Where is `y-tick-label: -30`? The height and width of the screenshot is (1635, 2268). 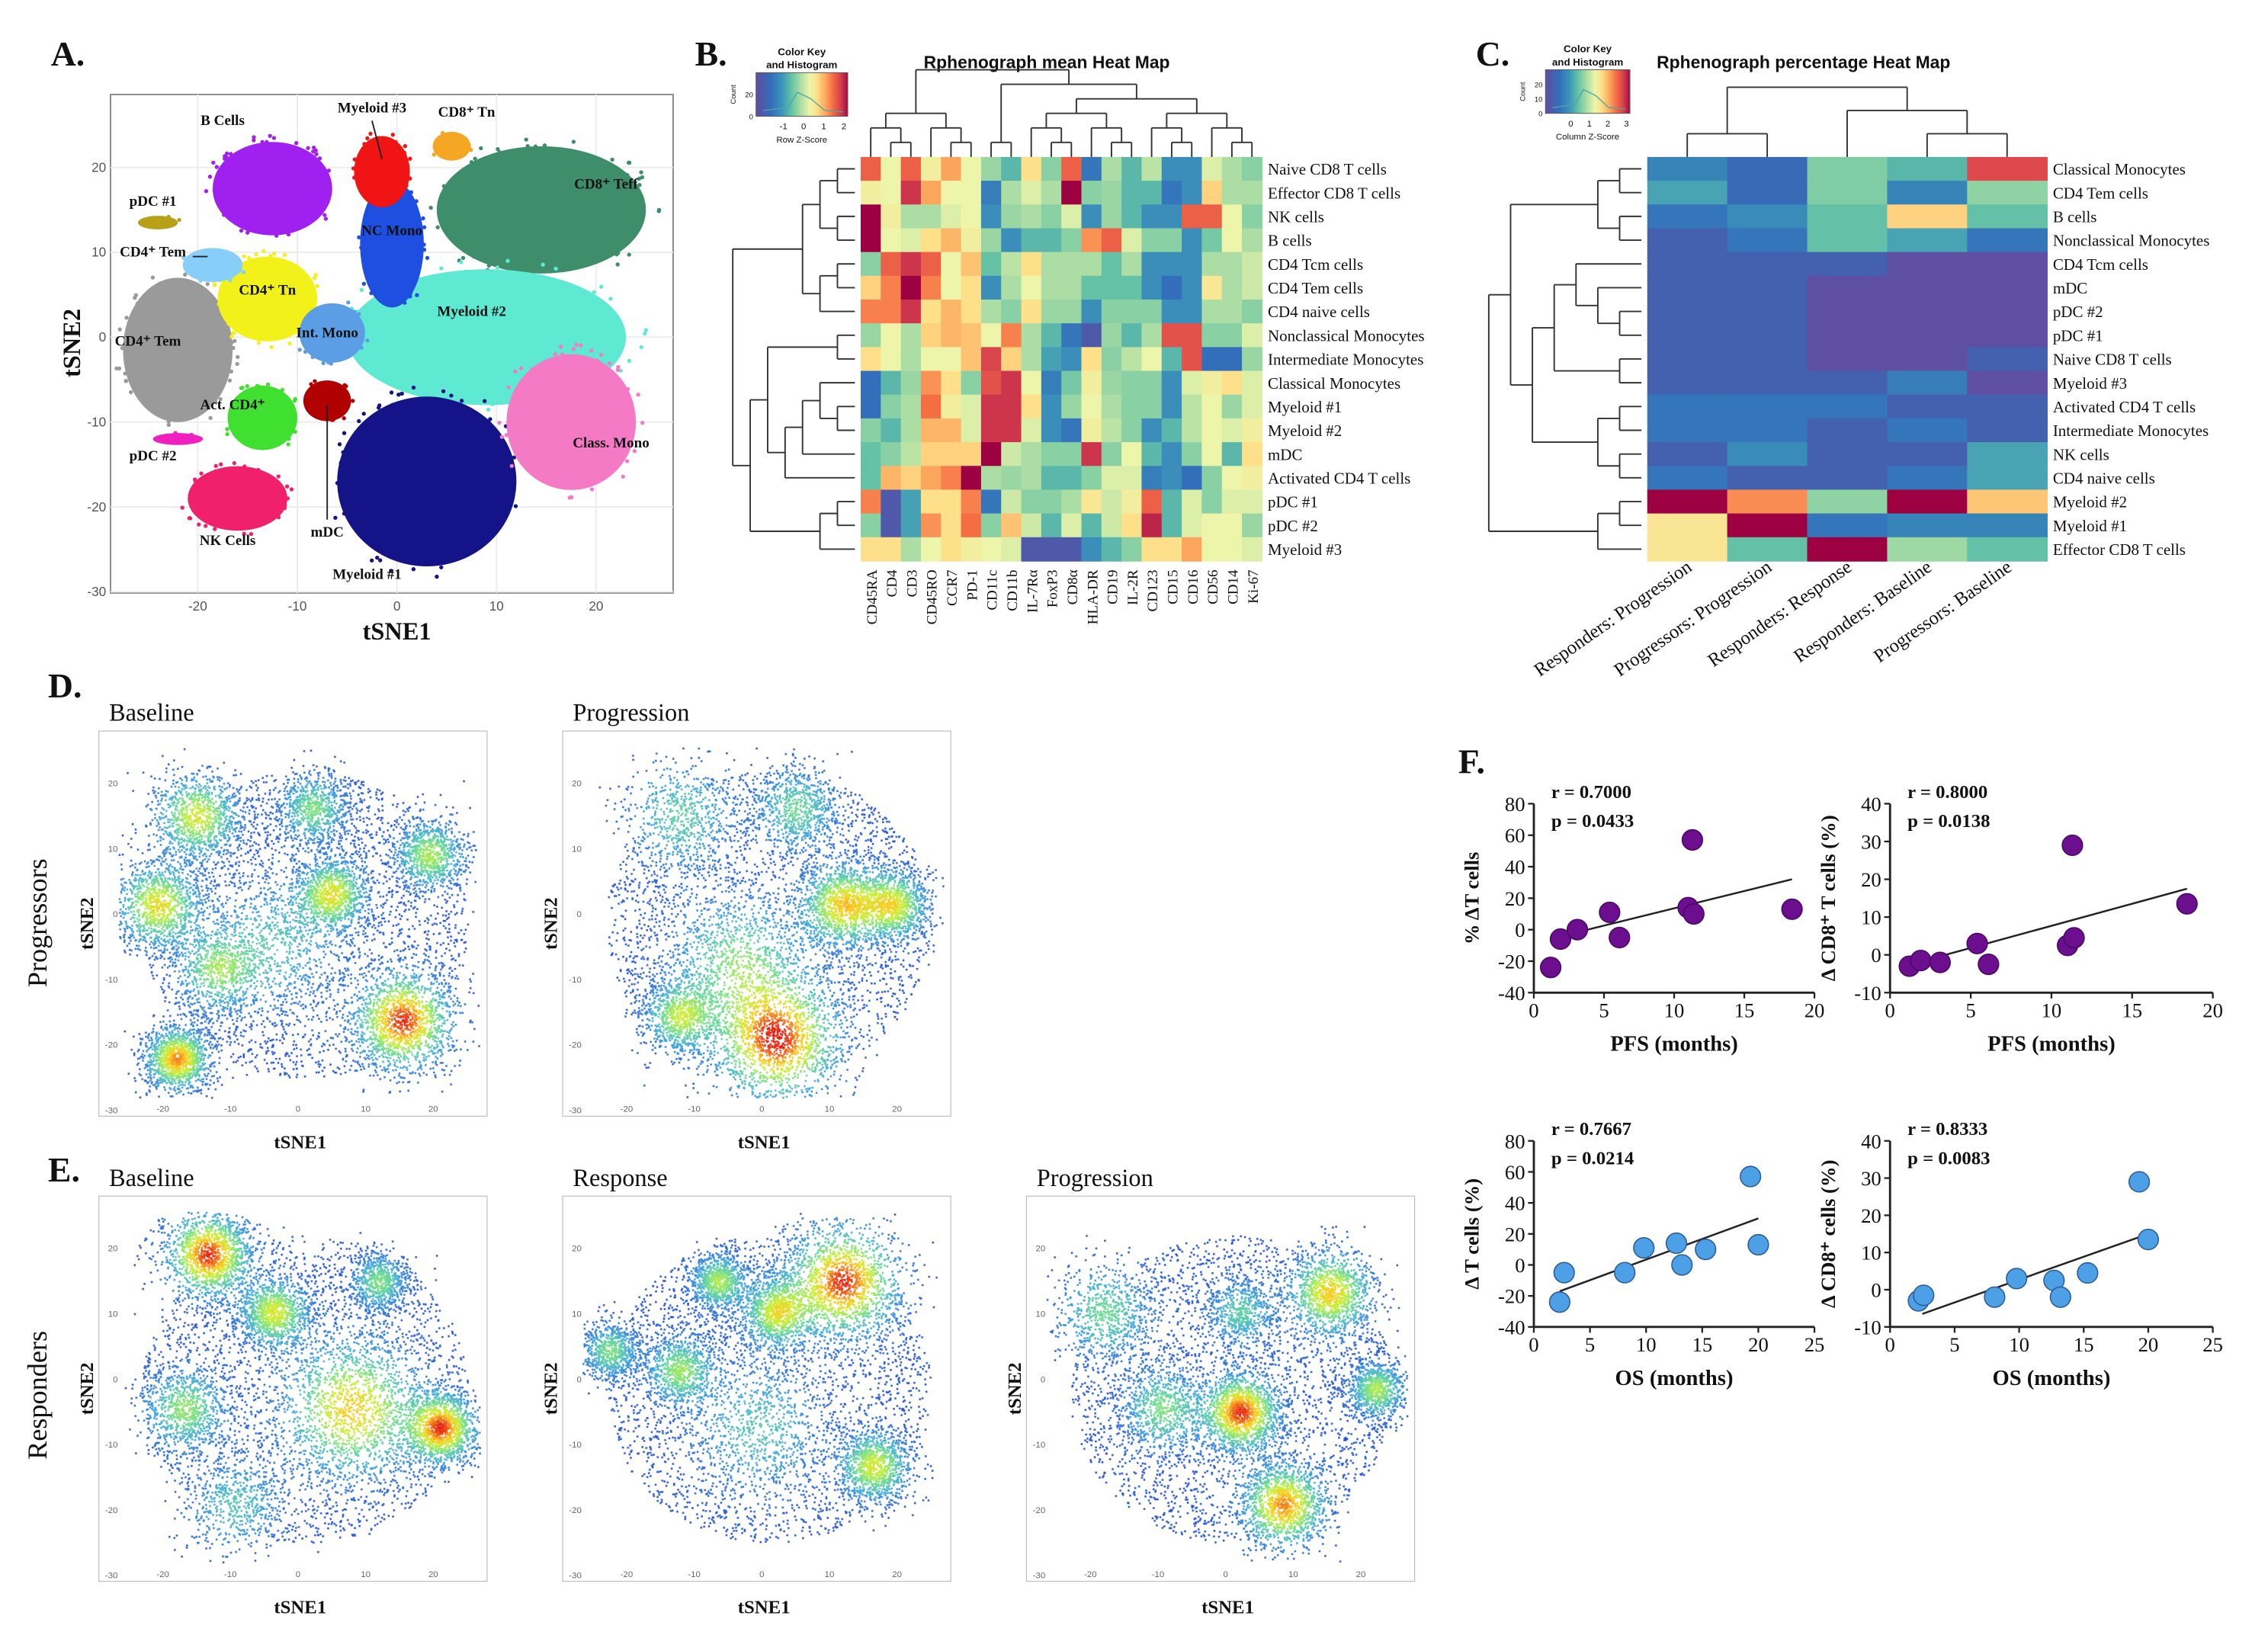 y-tick-label: -30 is located at coordinates (575, 1576).